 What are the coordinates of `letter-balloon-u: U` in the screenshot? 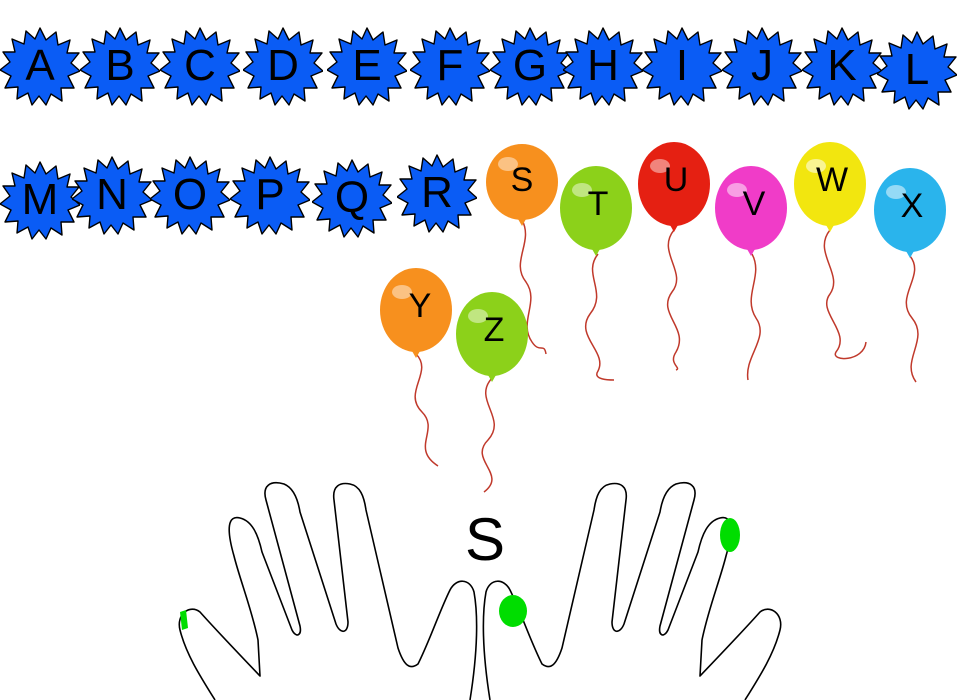 It's located at (676, 262).